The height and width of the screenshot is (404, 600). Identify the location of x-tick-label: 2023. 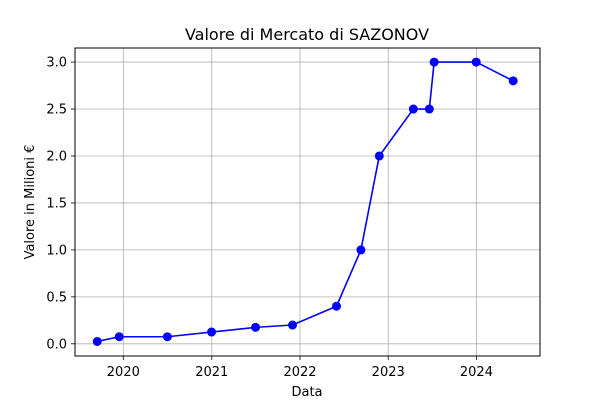
(388, 372).